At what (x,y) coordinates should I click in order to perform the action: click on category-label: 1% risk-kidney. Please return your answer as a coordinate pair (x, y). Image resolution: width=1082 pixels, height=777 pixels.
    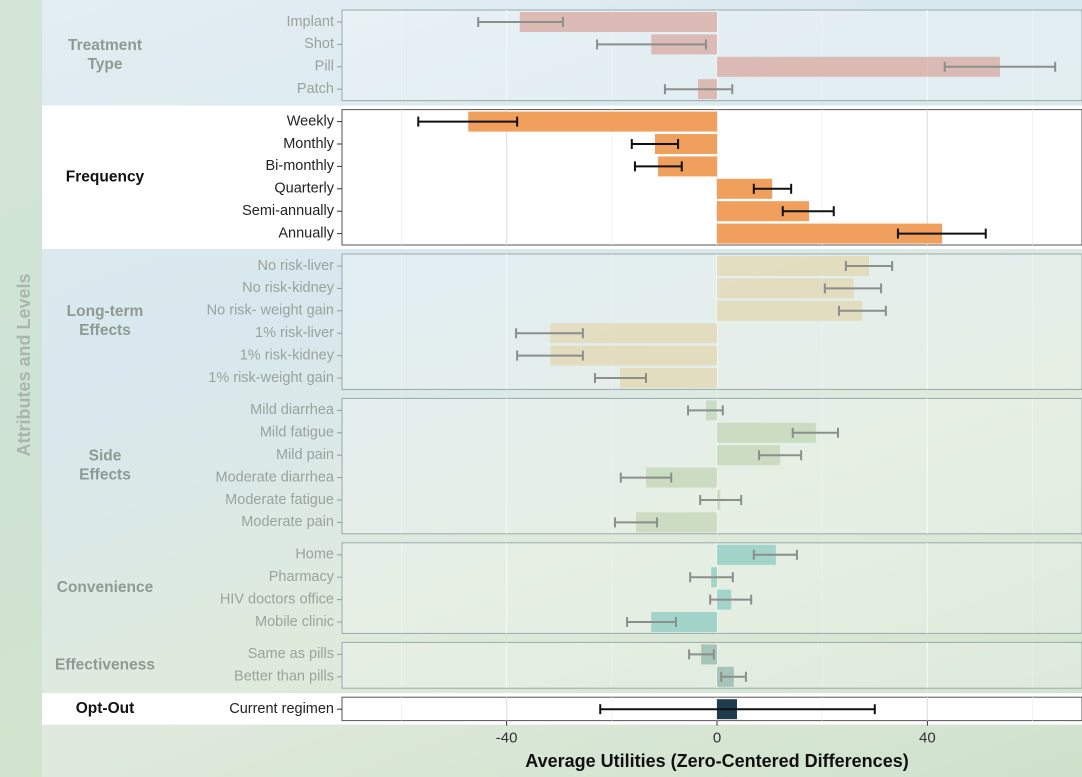
    Looking at the image, I should click on (287, 355).